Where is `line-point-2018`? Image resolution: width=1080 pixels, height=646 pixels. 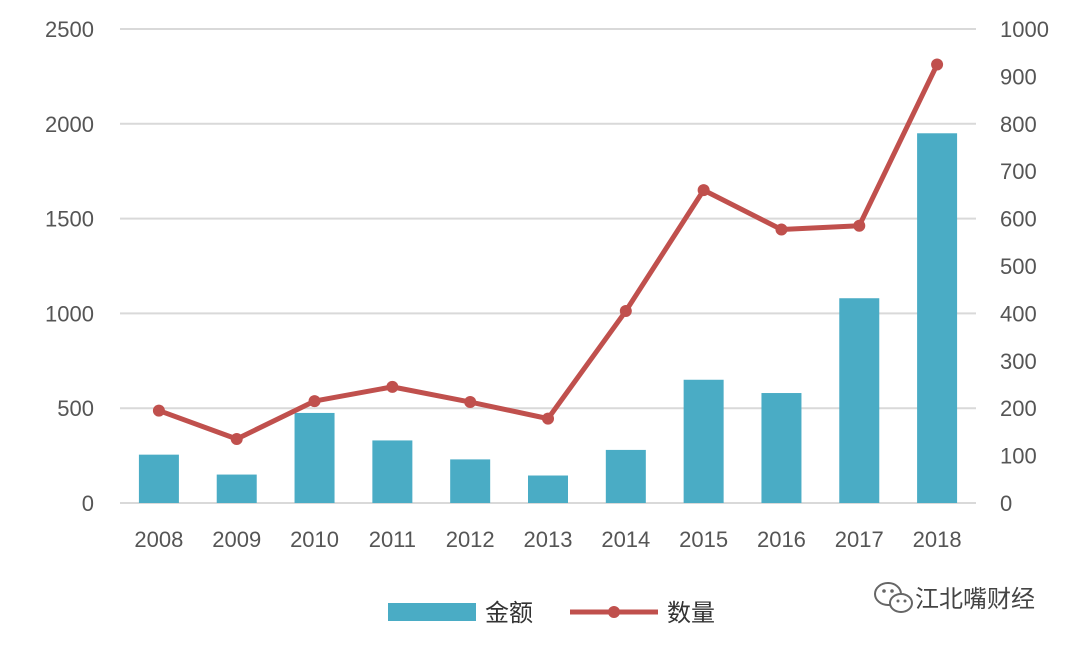
line-point-2018 is located at coordinates (937, 64).